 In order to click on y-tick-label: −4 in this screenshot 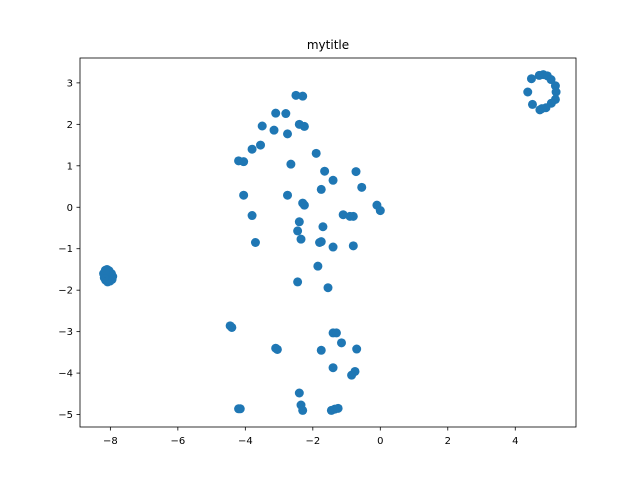, I will do `click(65, 374)`.